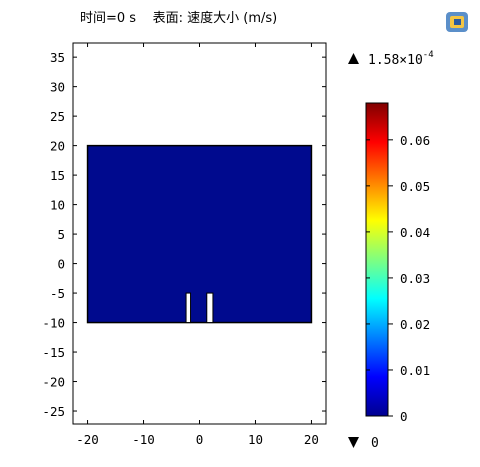 The image size is (480, 467). I want to click on y-tick-label: 0, so click(61, 264).